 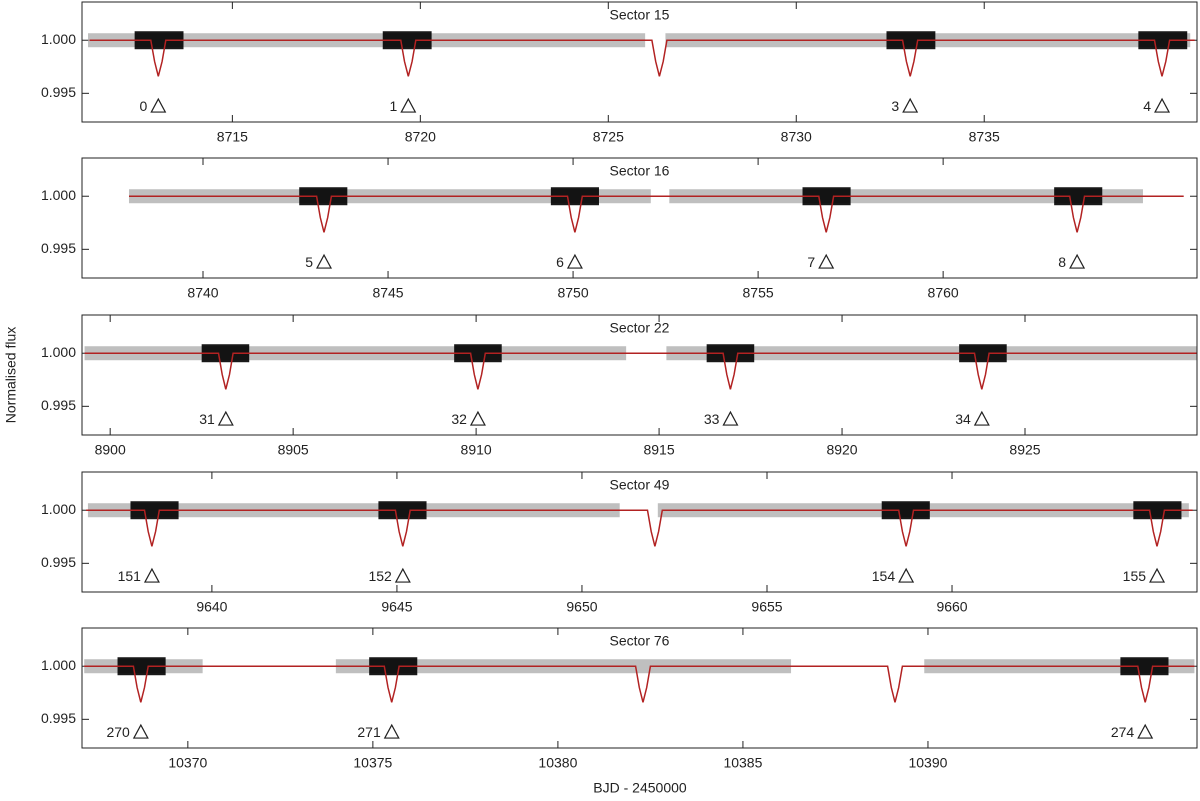 I want to click on transit-label: 32, so click(x=459, y=419).